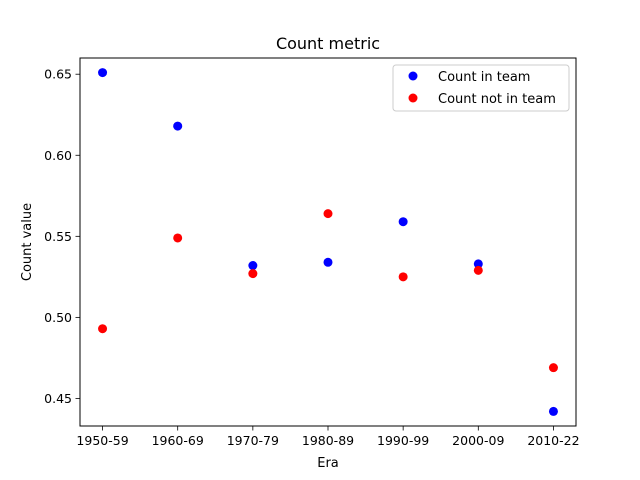 The height and width of the screenshot is (480, 640). I want to click on legend-label-count-in-team: Count in team, so click(484, 77).